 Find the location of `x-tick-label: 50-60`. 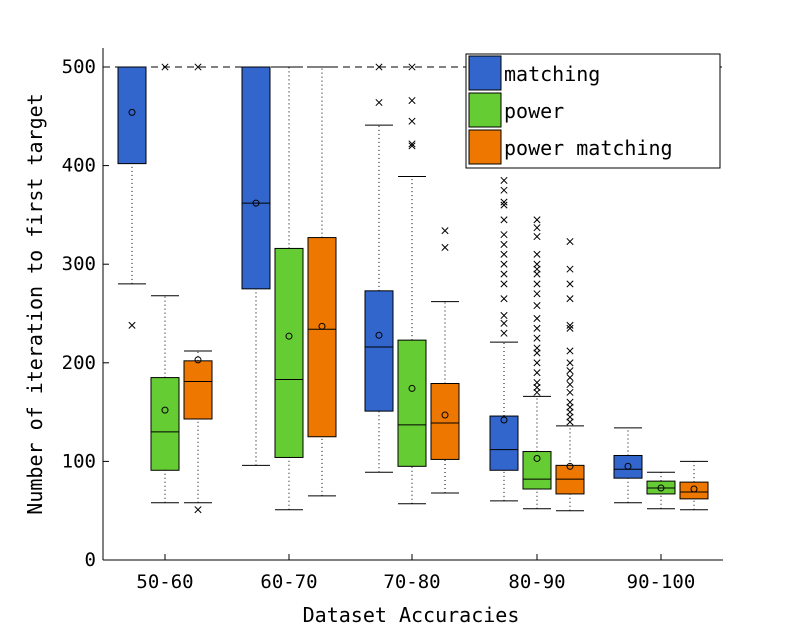

x-tick-label: 50-60 is located at coordinates (164, 582).